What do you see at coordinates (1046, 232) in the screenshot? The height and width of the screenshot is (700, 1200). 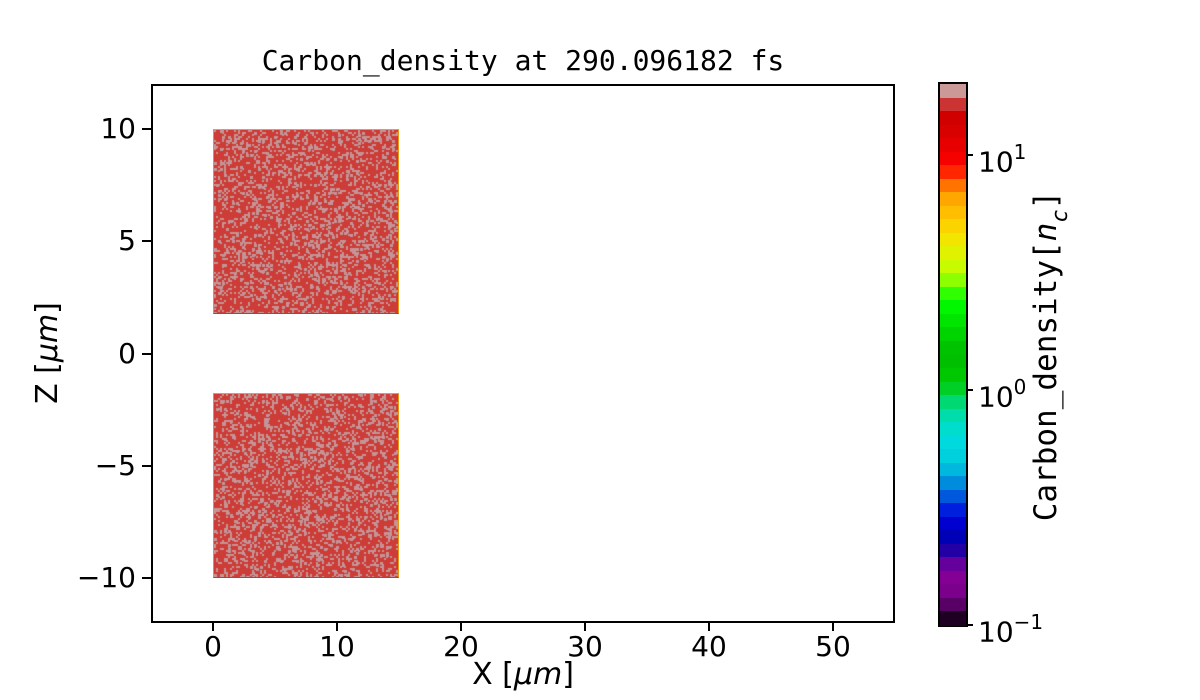 I see `colorbar-label-var: n` at bounding box center [1046, 232].